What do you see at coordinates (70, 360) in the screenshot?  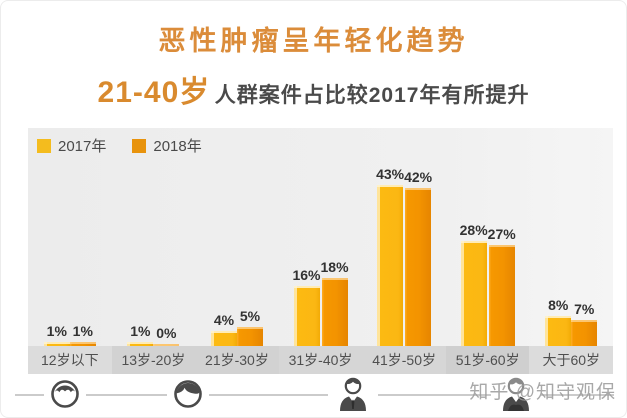 I see `x-axis-label-12岁以下: 12岁以下` at bounding box center [70, 360].